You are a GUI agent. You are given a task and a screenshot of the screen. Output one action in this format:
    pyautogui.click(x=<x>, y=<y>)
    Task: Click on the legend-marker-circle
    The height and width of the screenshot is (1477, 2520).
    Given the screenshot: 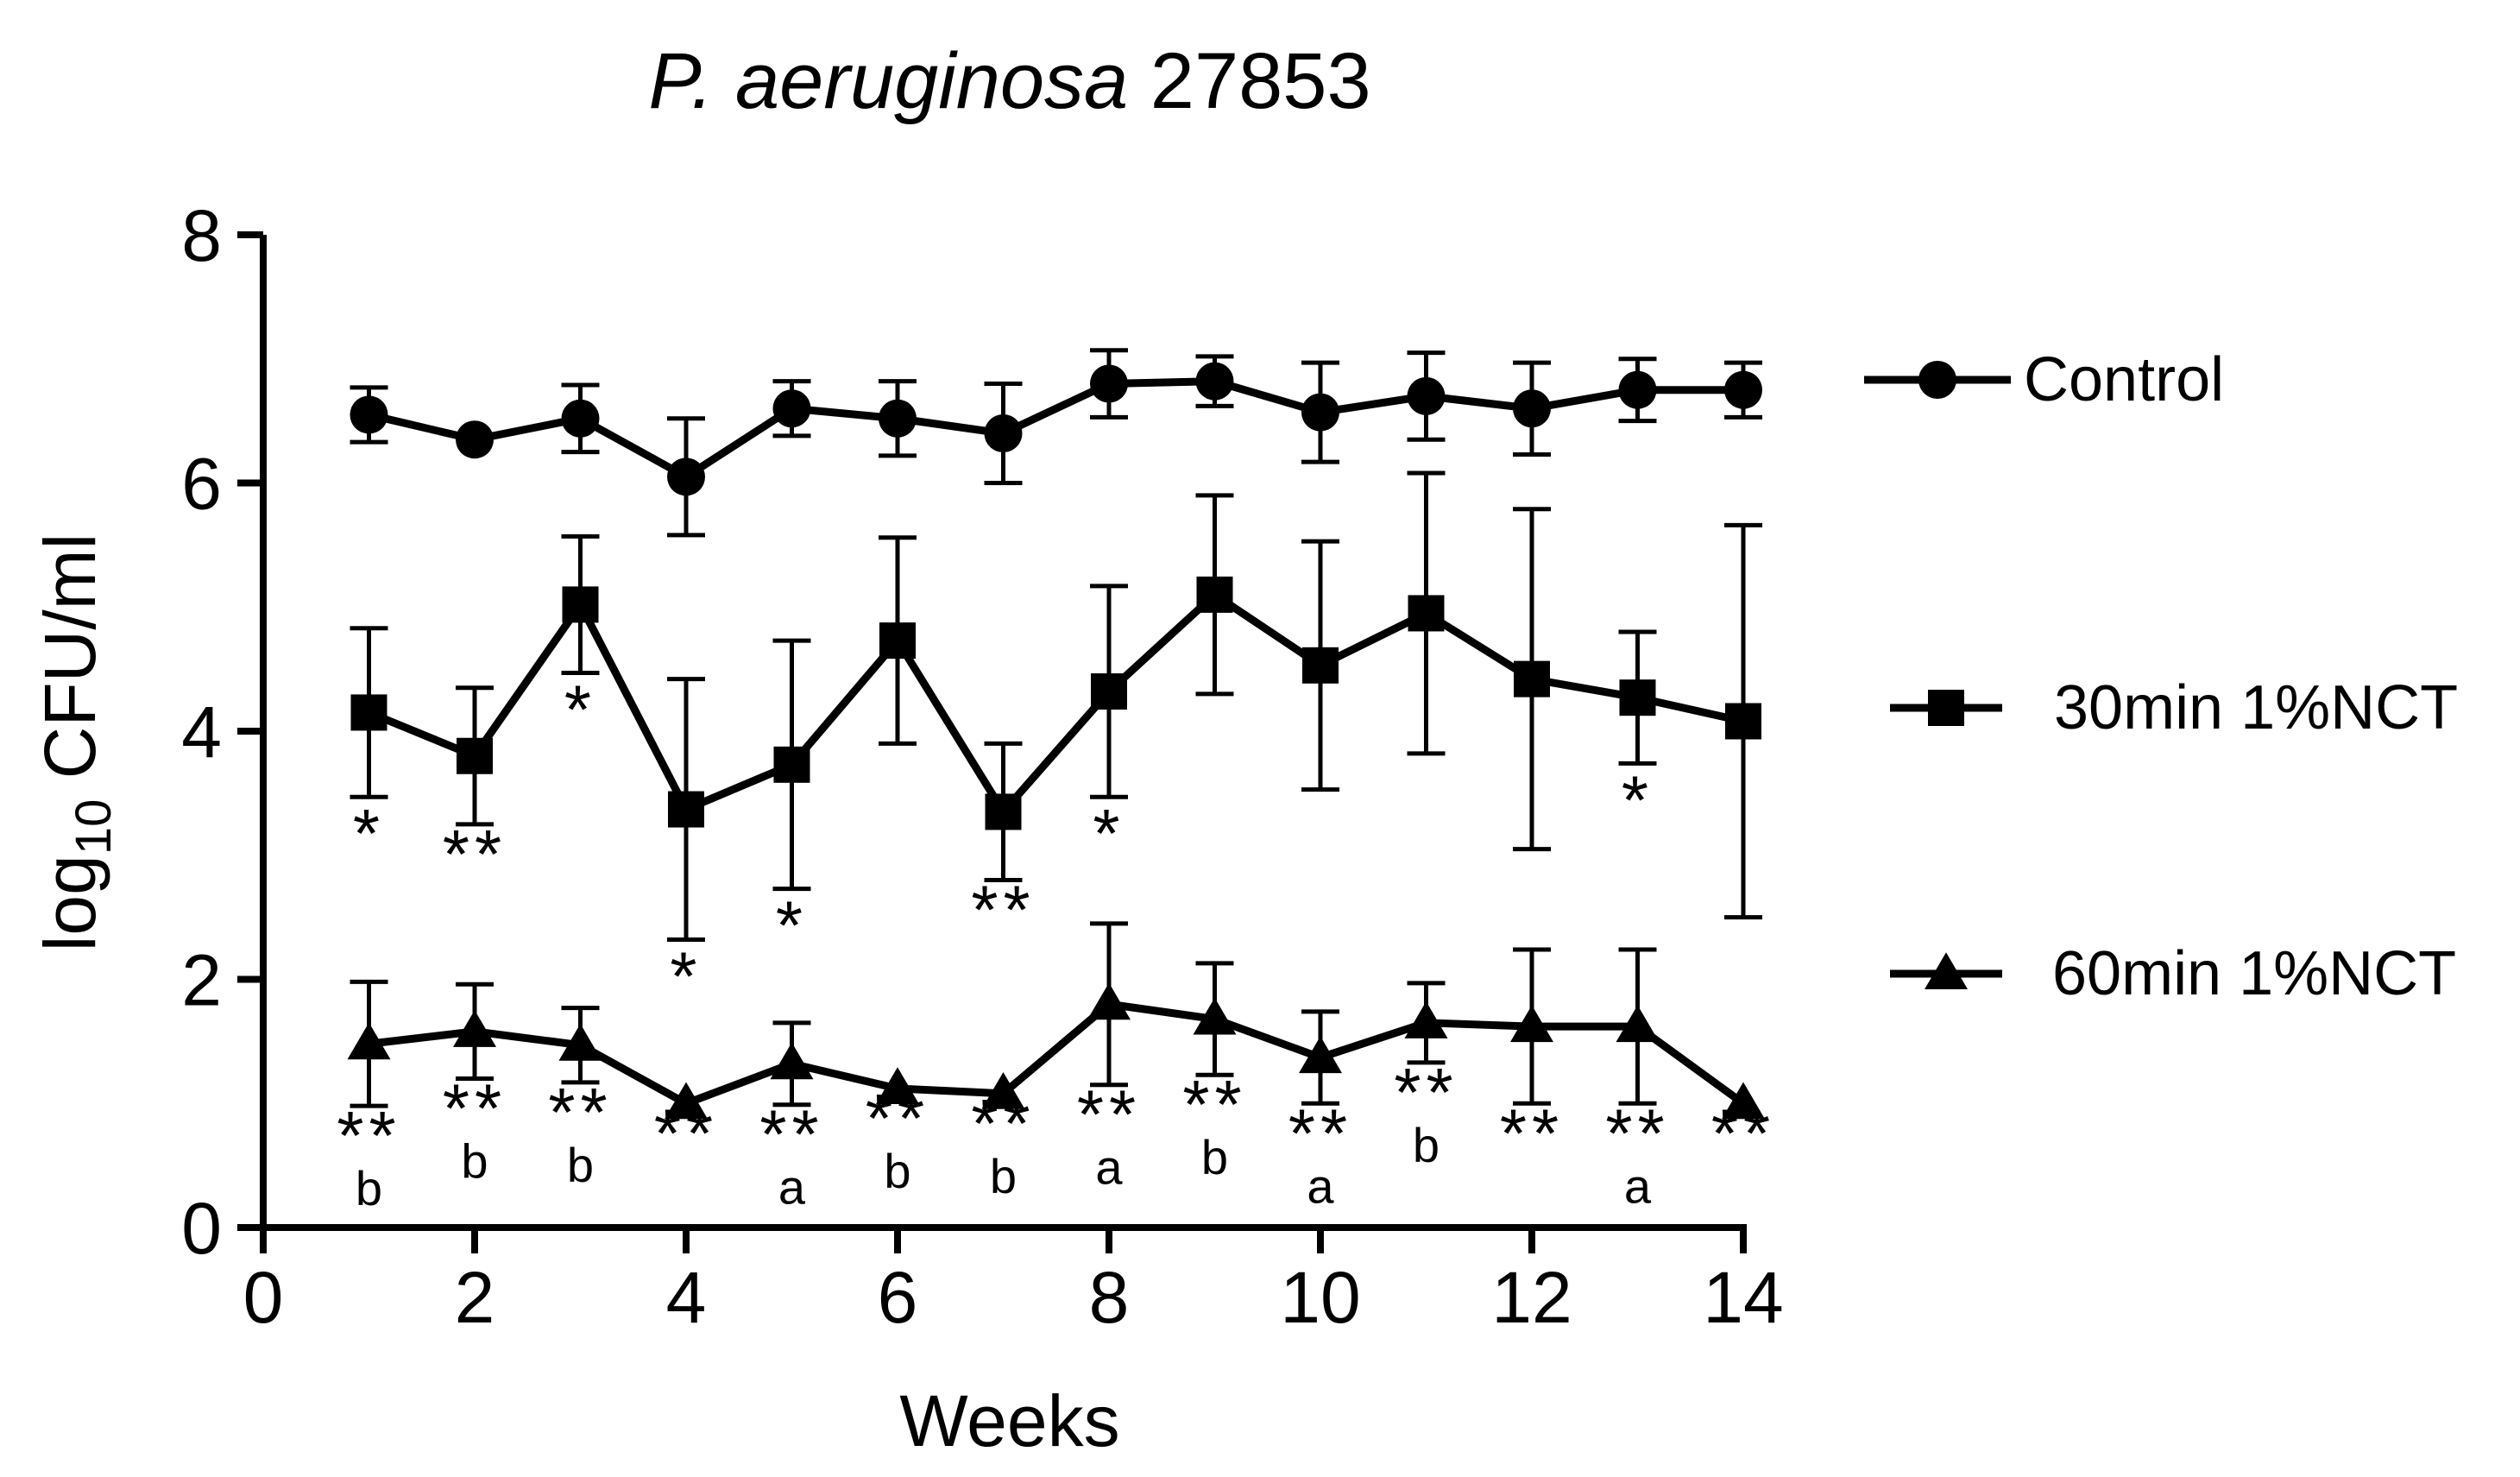 What is the action you would take?
    pyautogui.click(x=1937, y=380)
    